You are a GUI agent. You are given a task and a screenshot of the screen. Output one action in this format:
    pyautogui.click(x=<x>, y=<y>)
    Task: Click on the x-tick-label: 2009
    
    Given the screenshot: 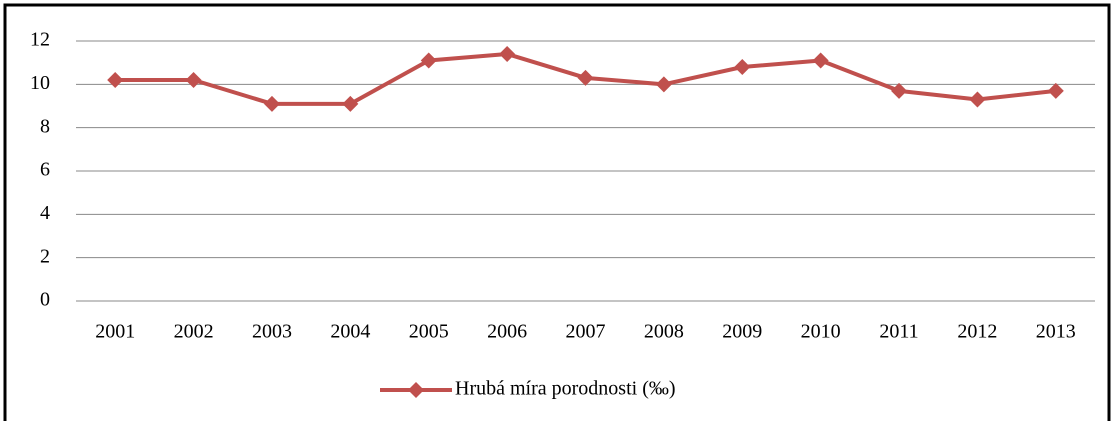 What is the action you would take?
    pyautogui.click(x=742, y=332)
    